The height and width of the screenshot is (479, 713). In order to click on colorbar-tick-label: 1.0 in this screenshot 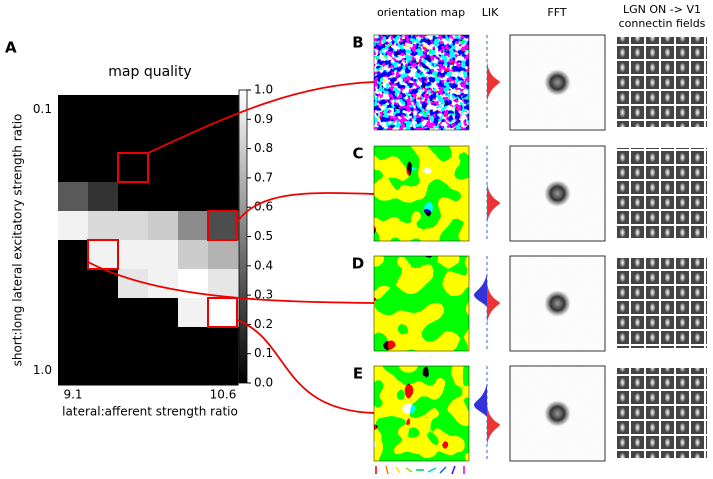, I will do `click(263, 90)`.